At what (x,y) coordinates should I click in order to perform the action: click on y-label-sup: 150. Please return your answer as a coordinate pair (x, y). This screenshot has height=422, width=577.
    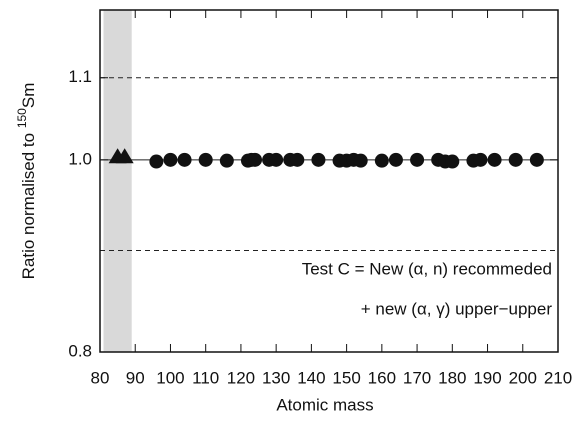
    Looking at the image, I should click on (22, 118).